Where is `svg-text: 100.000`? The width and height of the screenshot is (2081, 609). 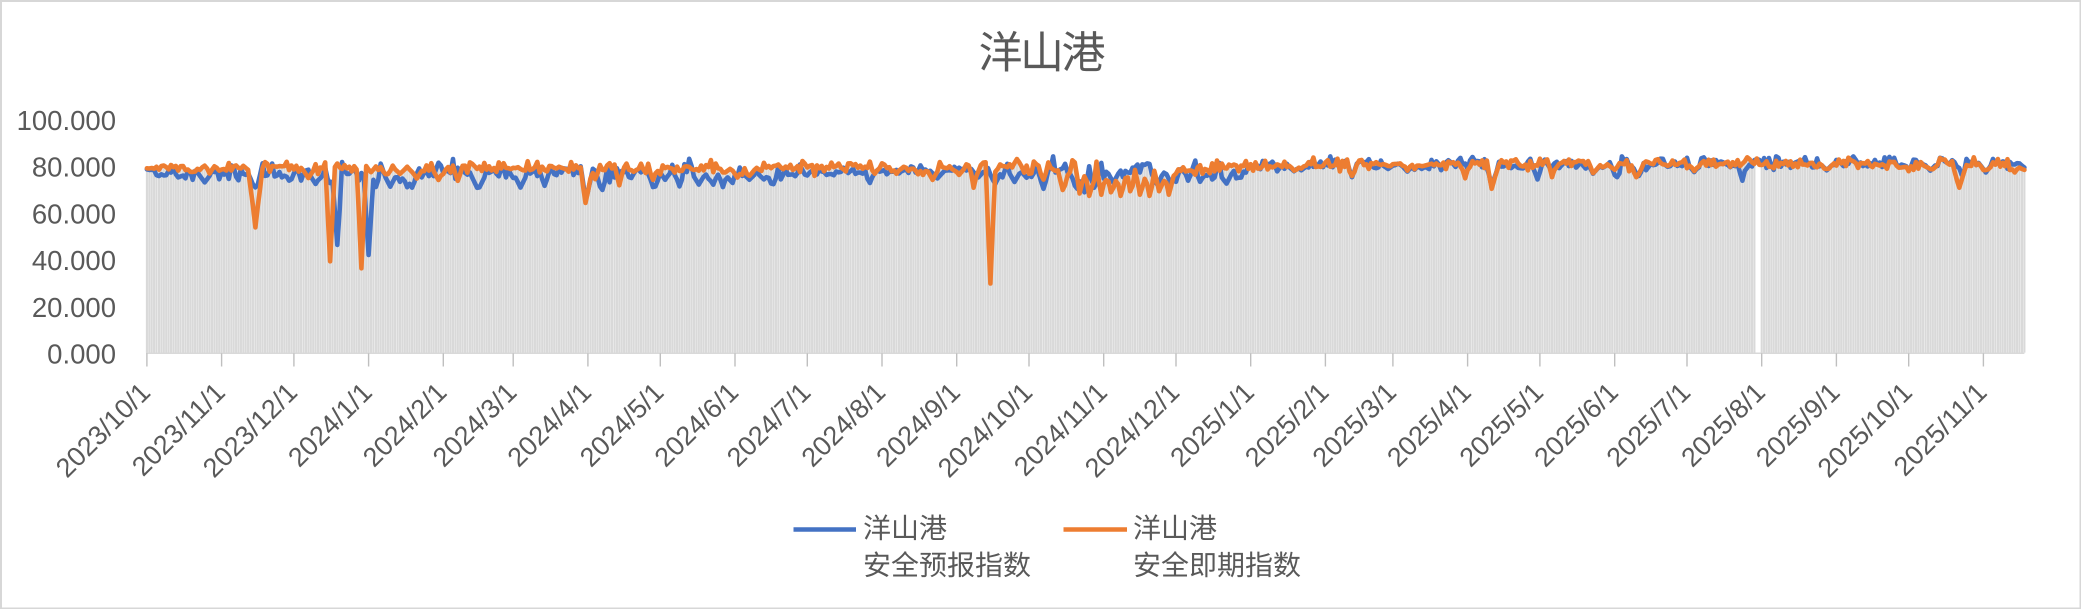
svg-text: 100.000 is located at coordinates (66, 120).